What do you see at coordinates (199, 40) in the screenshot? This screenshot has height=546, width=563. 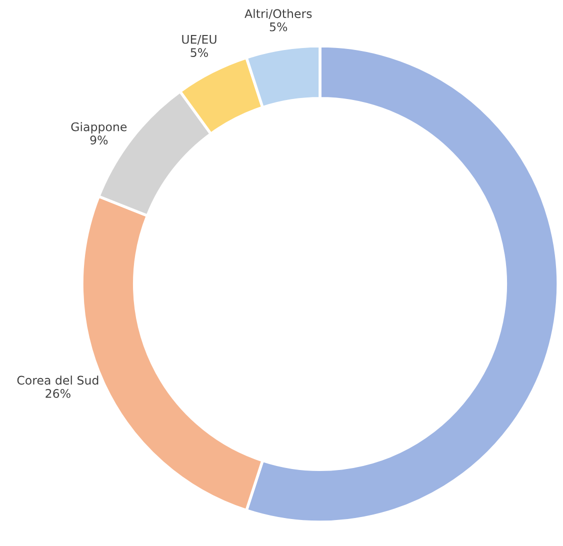 I see `slice-label: UE/EU` at bounding box center [199, 40].